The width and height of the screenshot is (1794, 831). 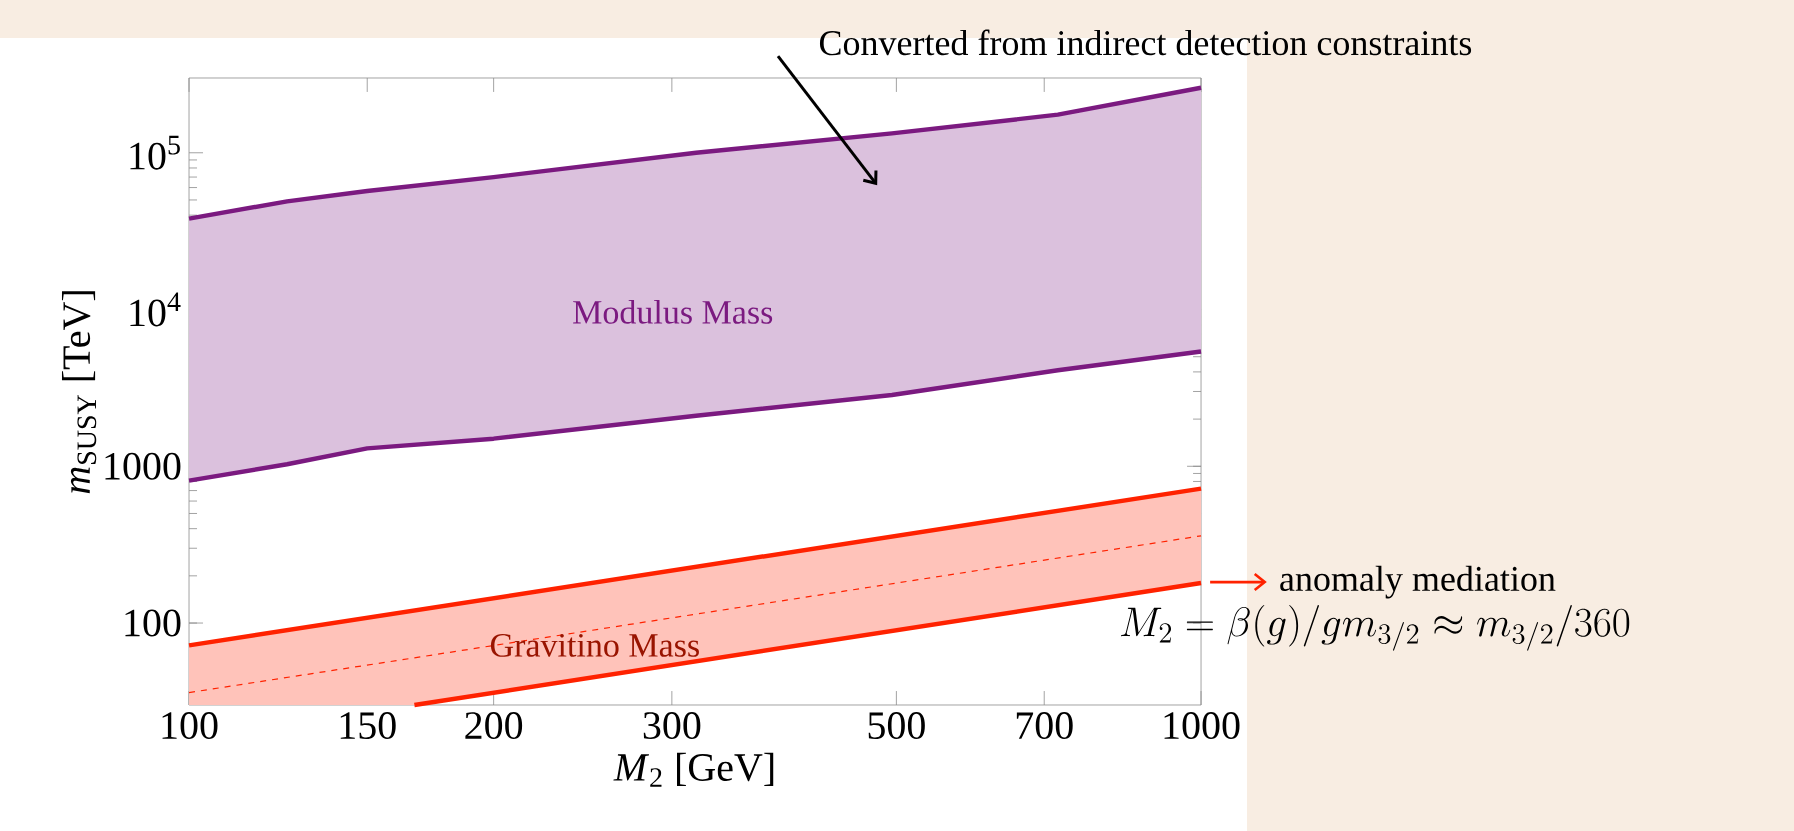 What do you see at coordinates (79, 392) in the screenshot?
I see `y-axis-title: m$_{SUSY}$ [TeV]` at bounding box center [79, 392].